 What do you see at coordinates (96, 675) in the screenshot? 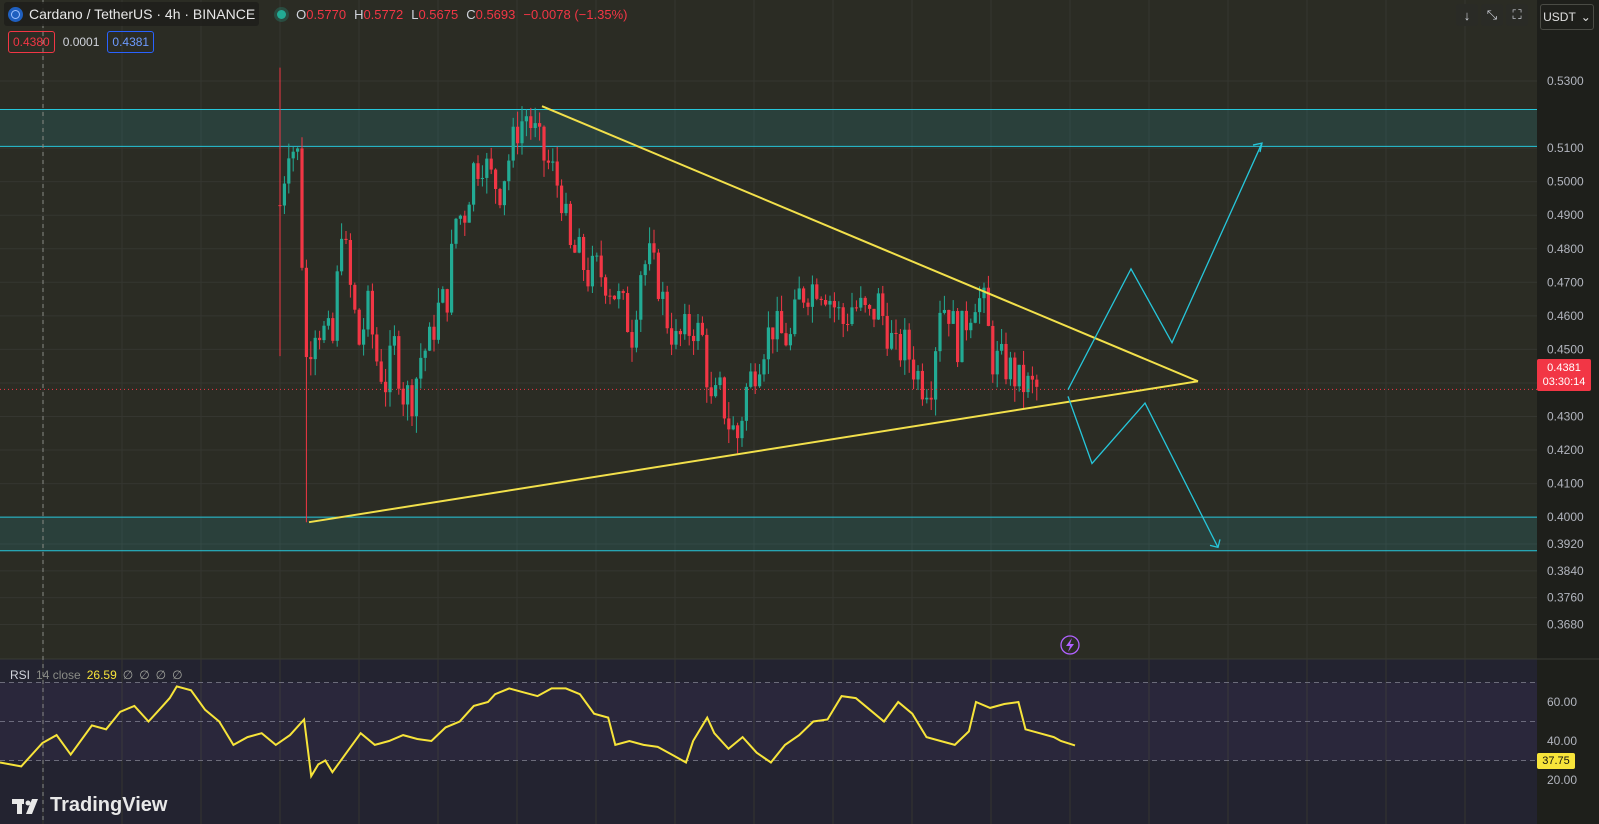
I see `rsi-legend: RSI 14 close 26.59 ∅ ∅ ∅ ∅` at bounding box center [96, 675].